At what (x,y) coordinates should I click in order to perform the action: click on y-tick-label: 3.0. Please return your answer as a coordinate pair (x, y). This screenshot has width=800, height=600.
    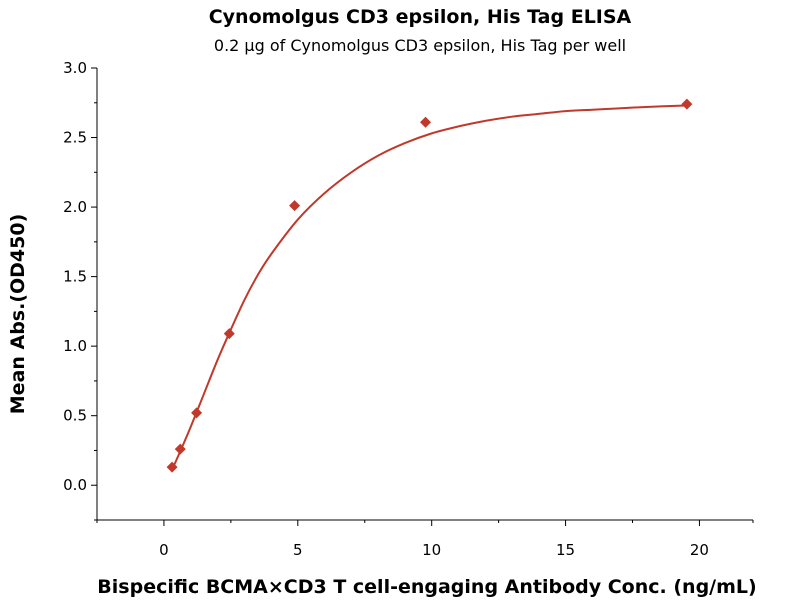
    Looking at the image, I should click on (75, 68).